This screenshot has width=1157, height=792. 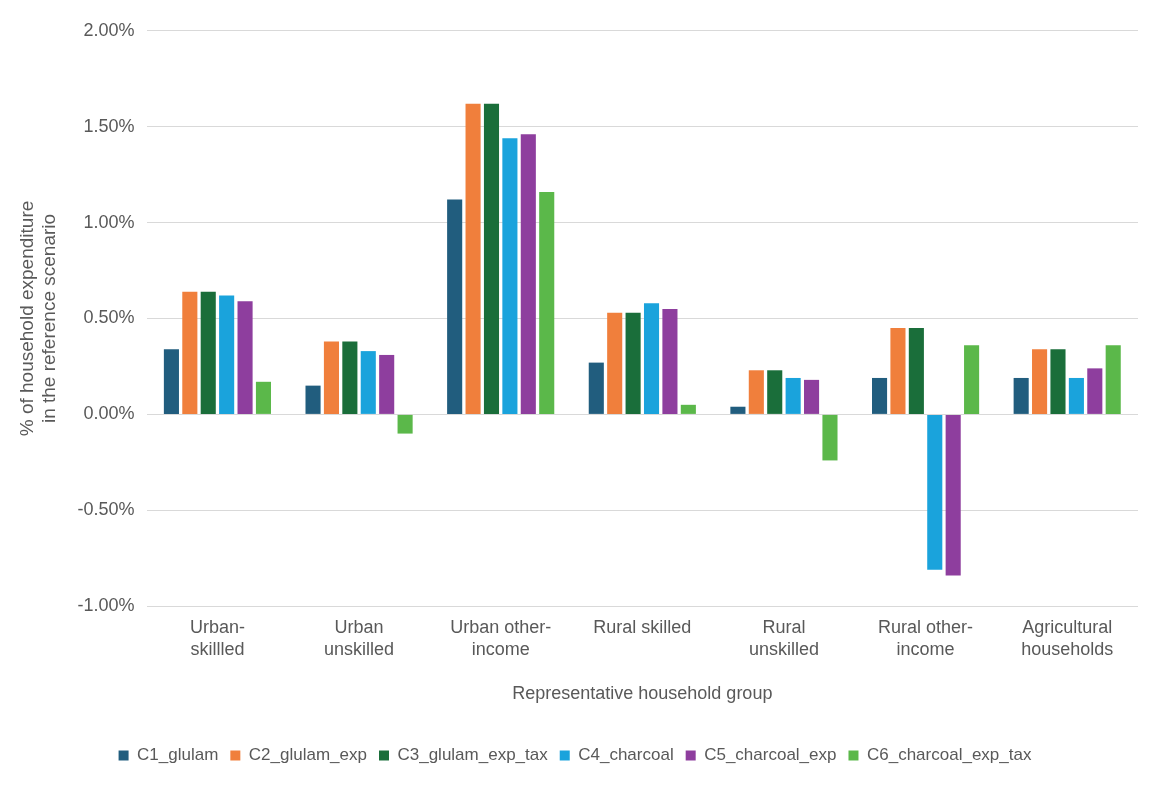 I want to click on y-tick-label: 0.50%, so click(x=109, y=317).